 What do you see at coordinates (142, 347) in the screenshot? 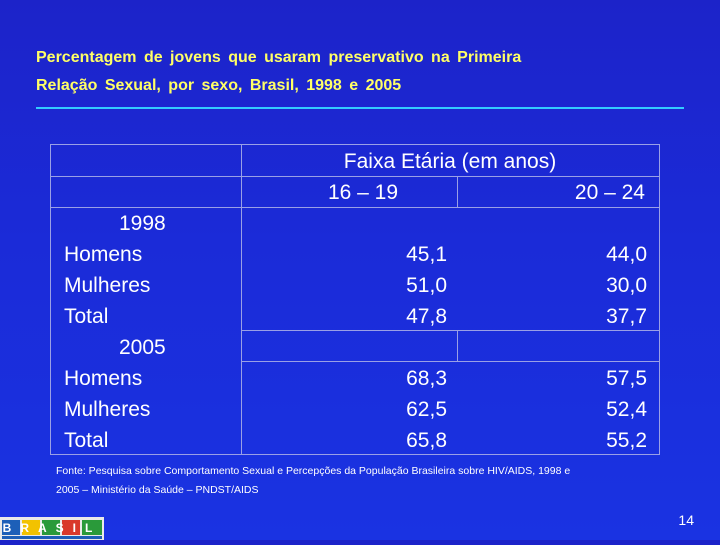
I see `year-label-2005: 2005` at bounding box center [142, 347].